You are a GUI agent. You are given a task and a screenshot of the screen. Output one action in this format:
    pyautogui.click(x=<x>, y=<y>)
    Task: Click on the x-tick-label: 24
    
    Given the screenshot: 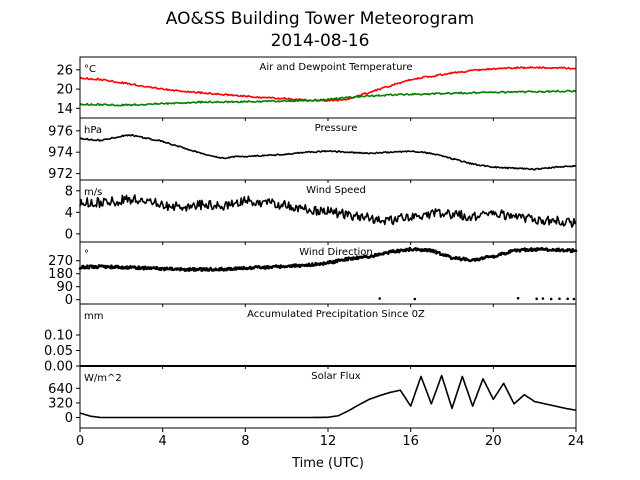 What is the action you would take?
    pyautogui.click(x=576, y=441)
    